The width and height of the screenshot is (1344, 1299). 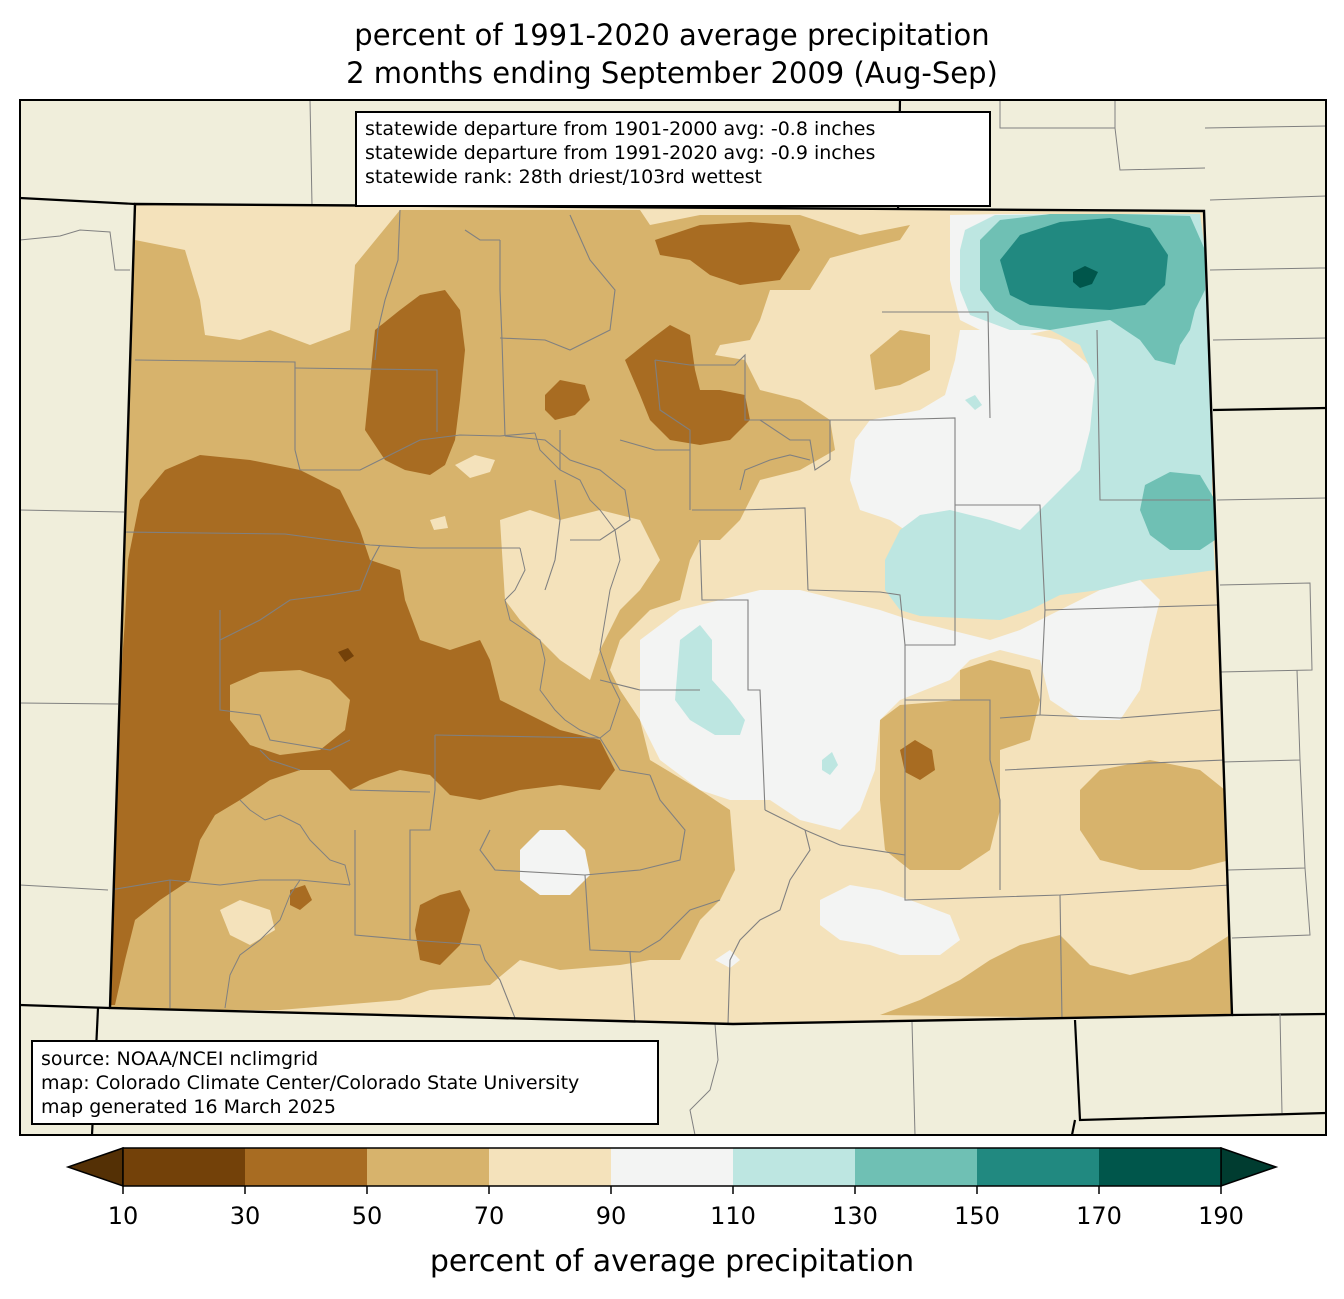 I want to click on colorbar-outline, so click(x=672, y=1167).